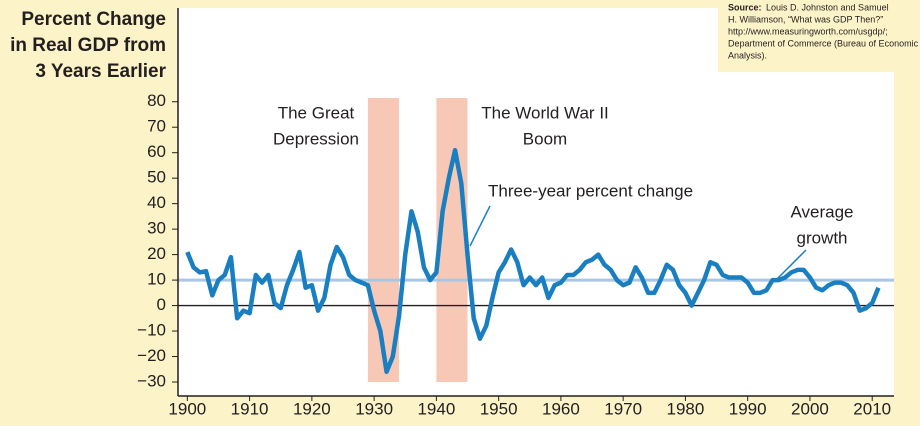 The width and height of the screenshot is (920, 426). I want to click on annotation: The Great, so click(316, 112).